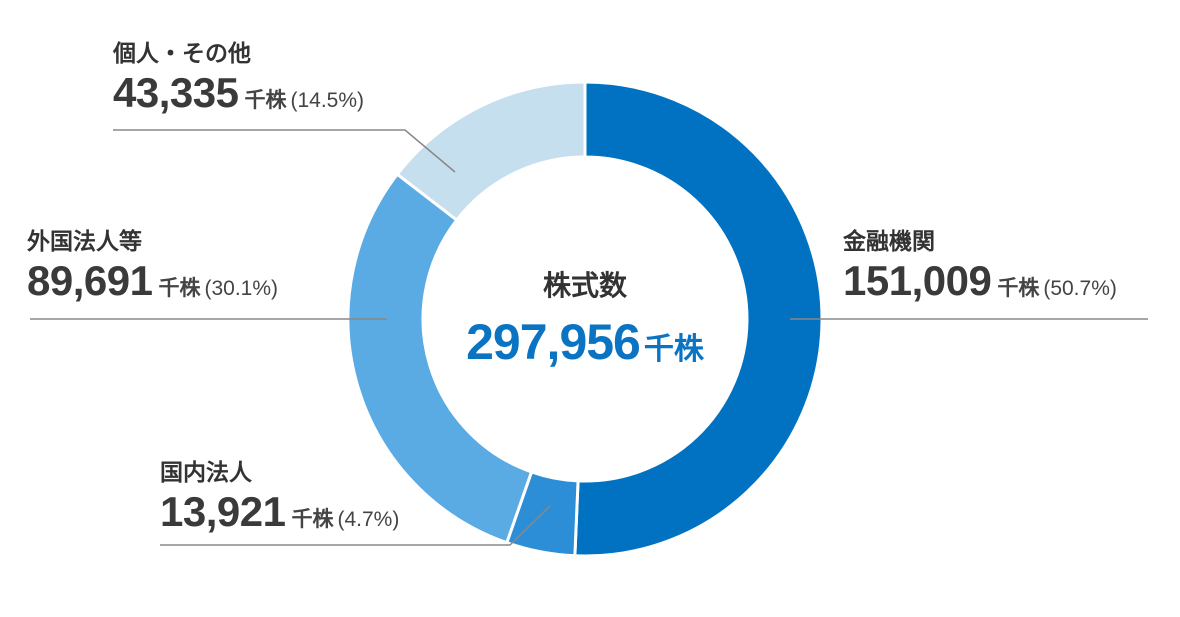 The height and width of the screenshot is (617, 1180). Describe the element at coordinates (368, 519) in the screenshot. I see `label-domestic-corporations-percent: (4.7%)` at that location.